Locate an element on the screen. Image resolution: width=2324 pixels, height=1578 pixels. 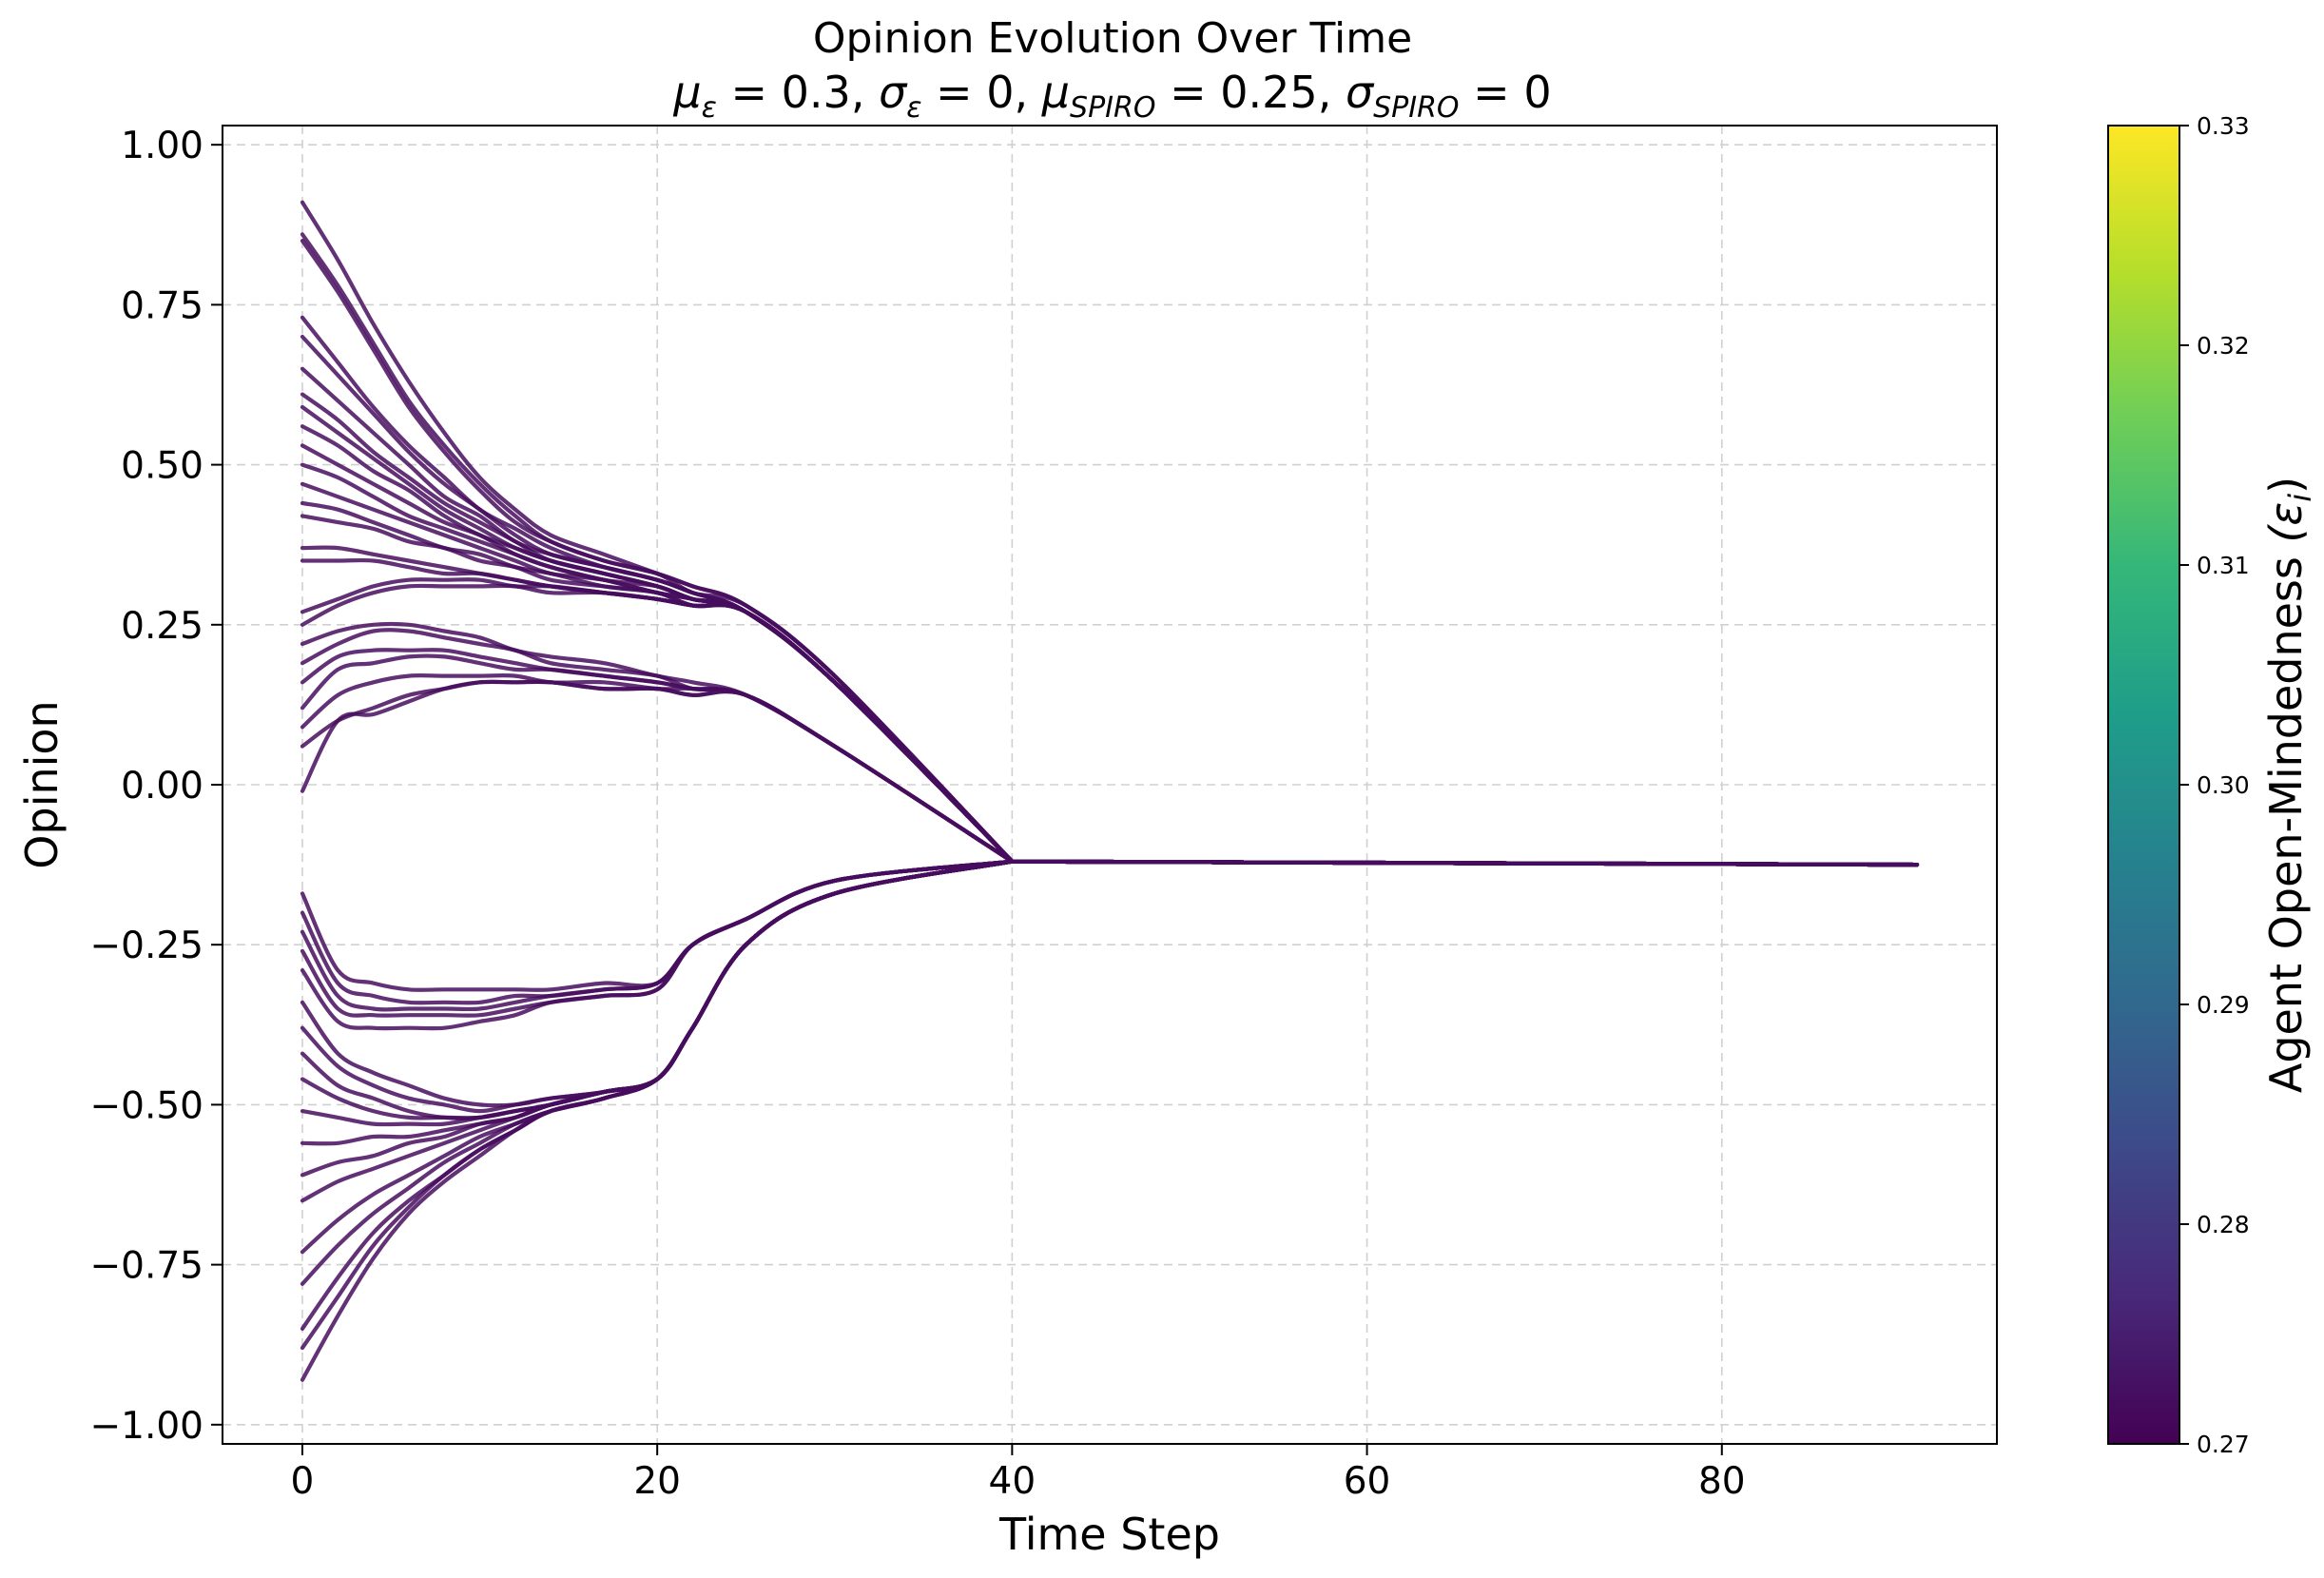
subtitle-sigma-spiro-sub: SPIRO is located at coordinates (1416, 108).